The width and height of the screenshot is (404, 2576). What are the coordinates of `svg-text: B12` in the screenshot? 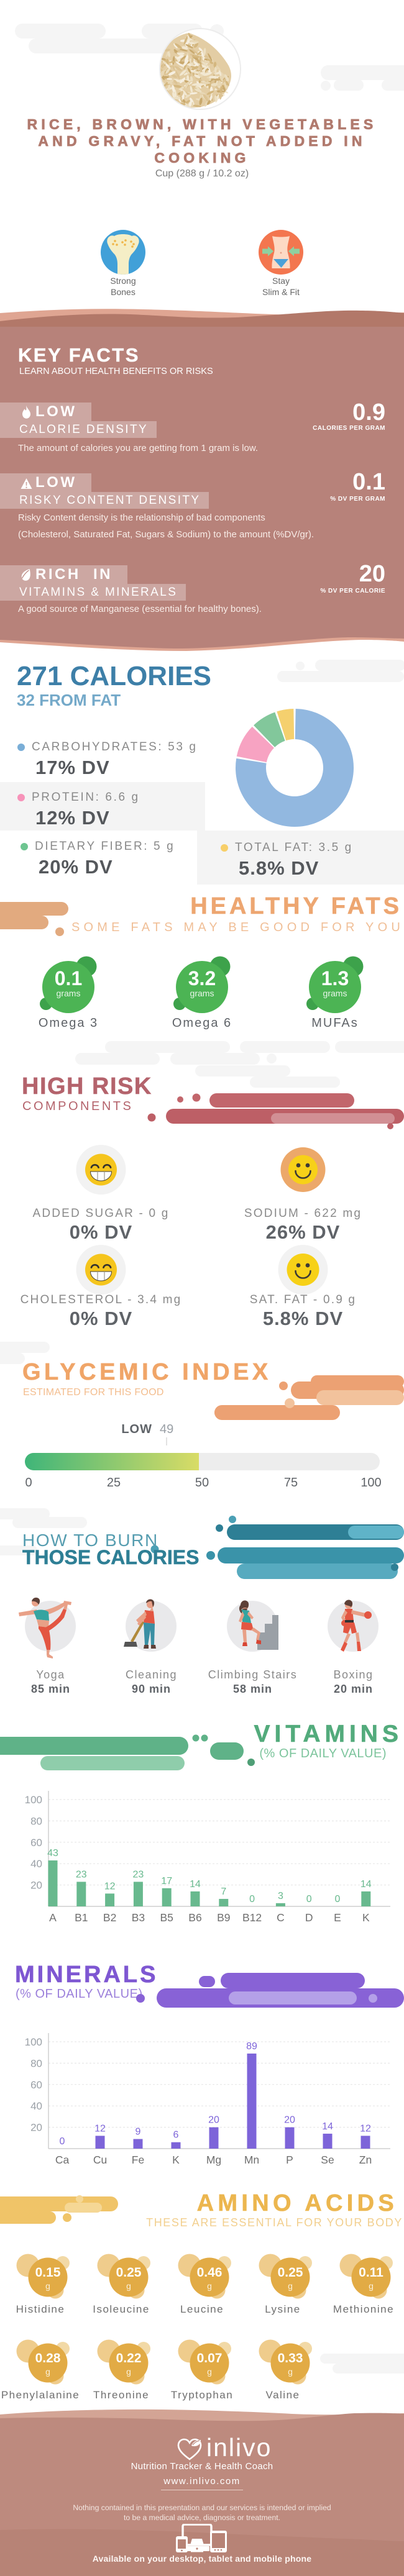 It's located at (252, 1917).